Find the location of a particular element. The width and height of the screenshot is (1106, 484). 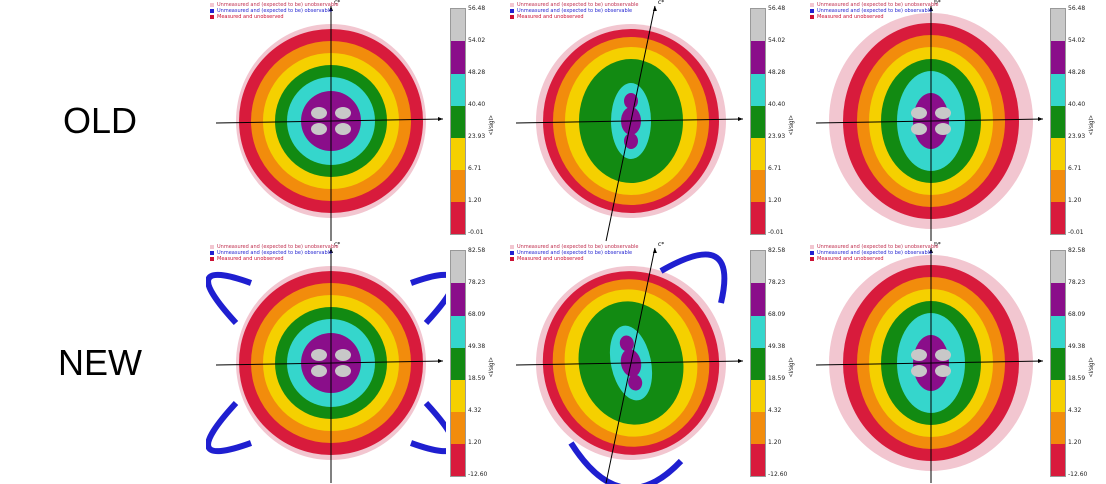

colorbar-tick-label: 49.38 is located at coordinates (1077, 346).